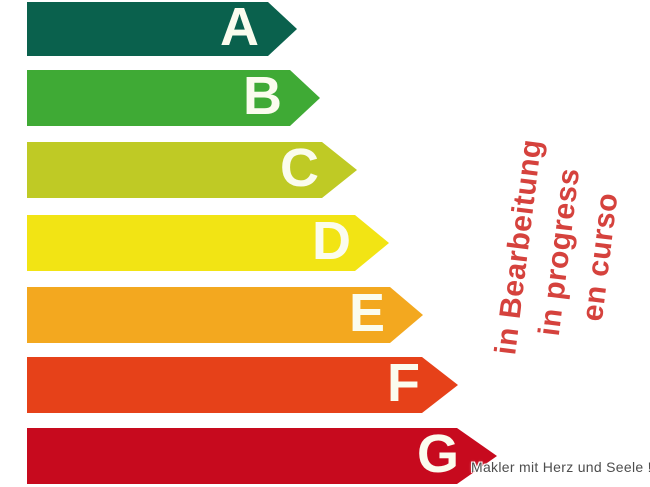 Image resolution: width=650 pixels, height=487 pixels. What do you see at coordinates (242, 385) in the screenshot?
I see `energy-arrow-f: F` at bounding box center [242, 385].